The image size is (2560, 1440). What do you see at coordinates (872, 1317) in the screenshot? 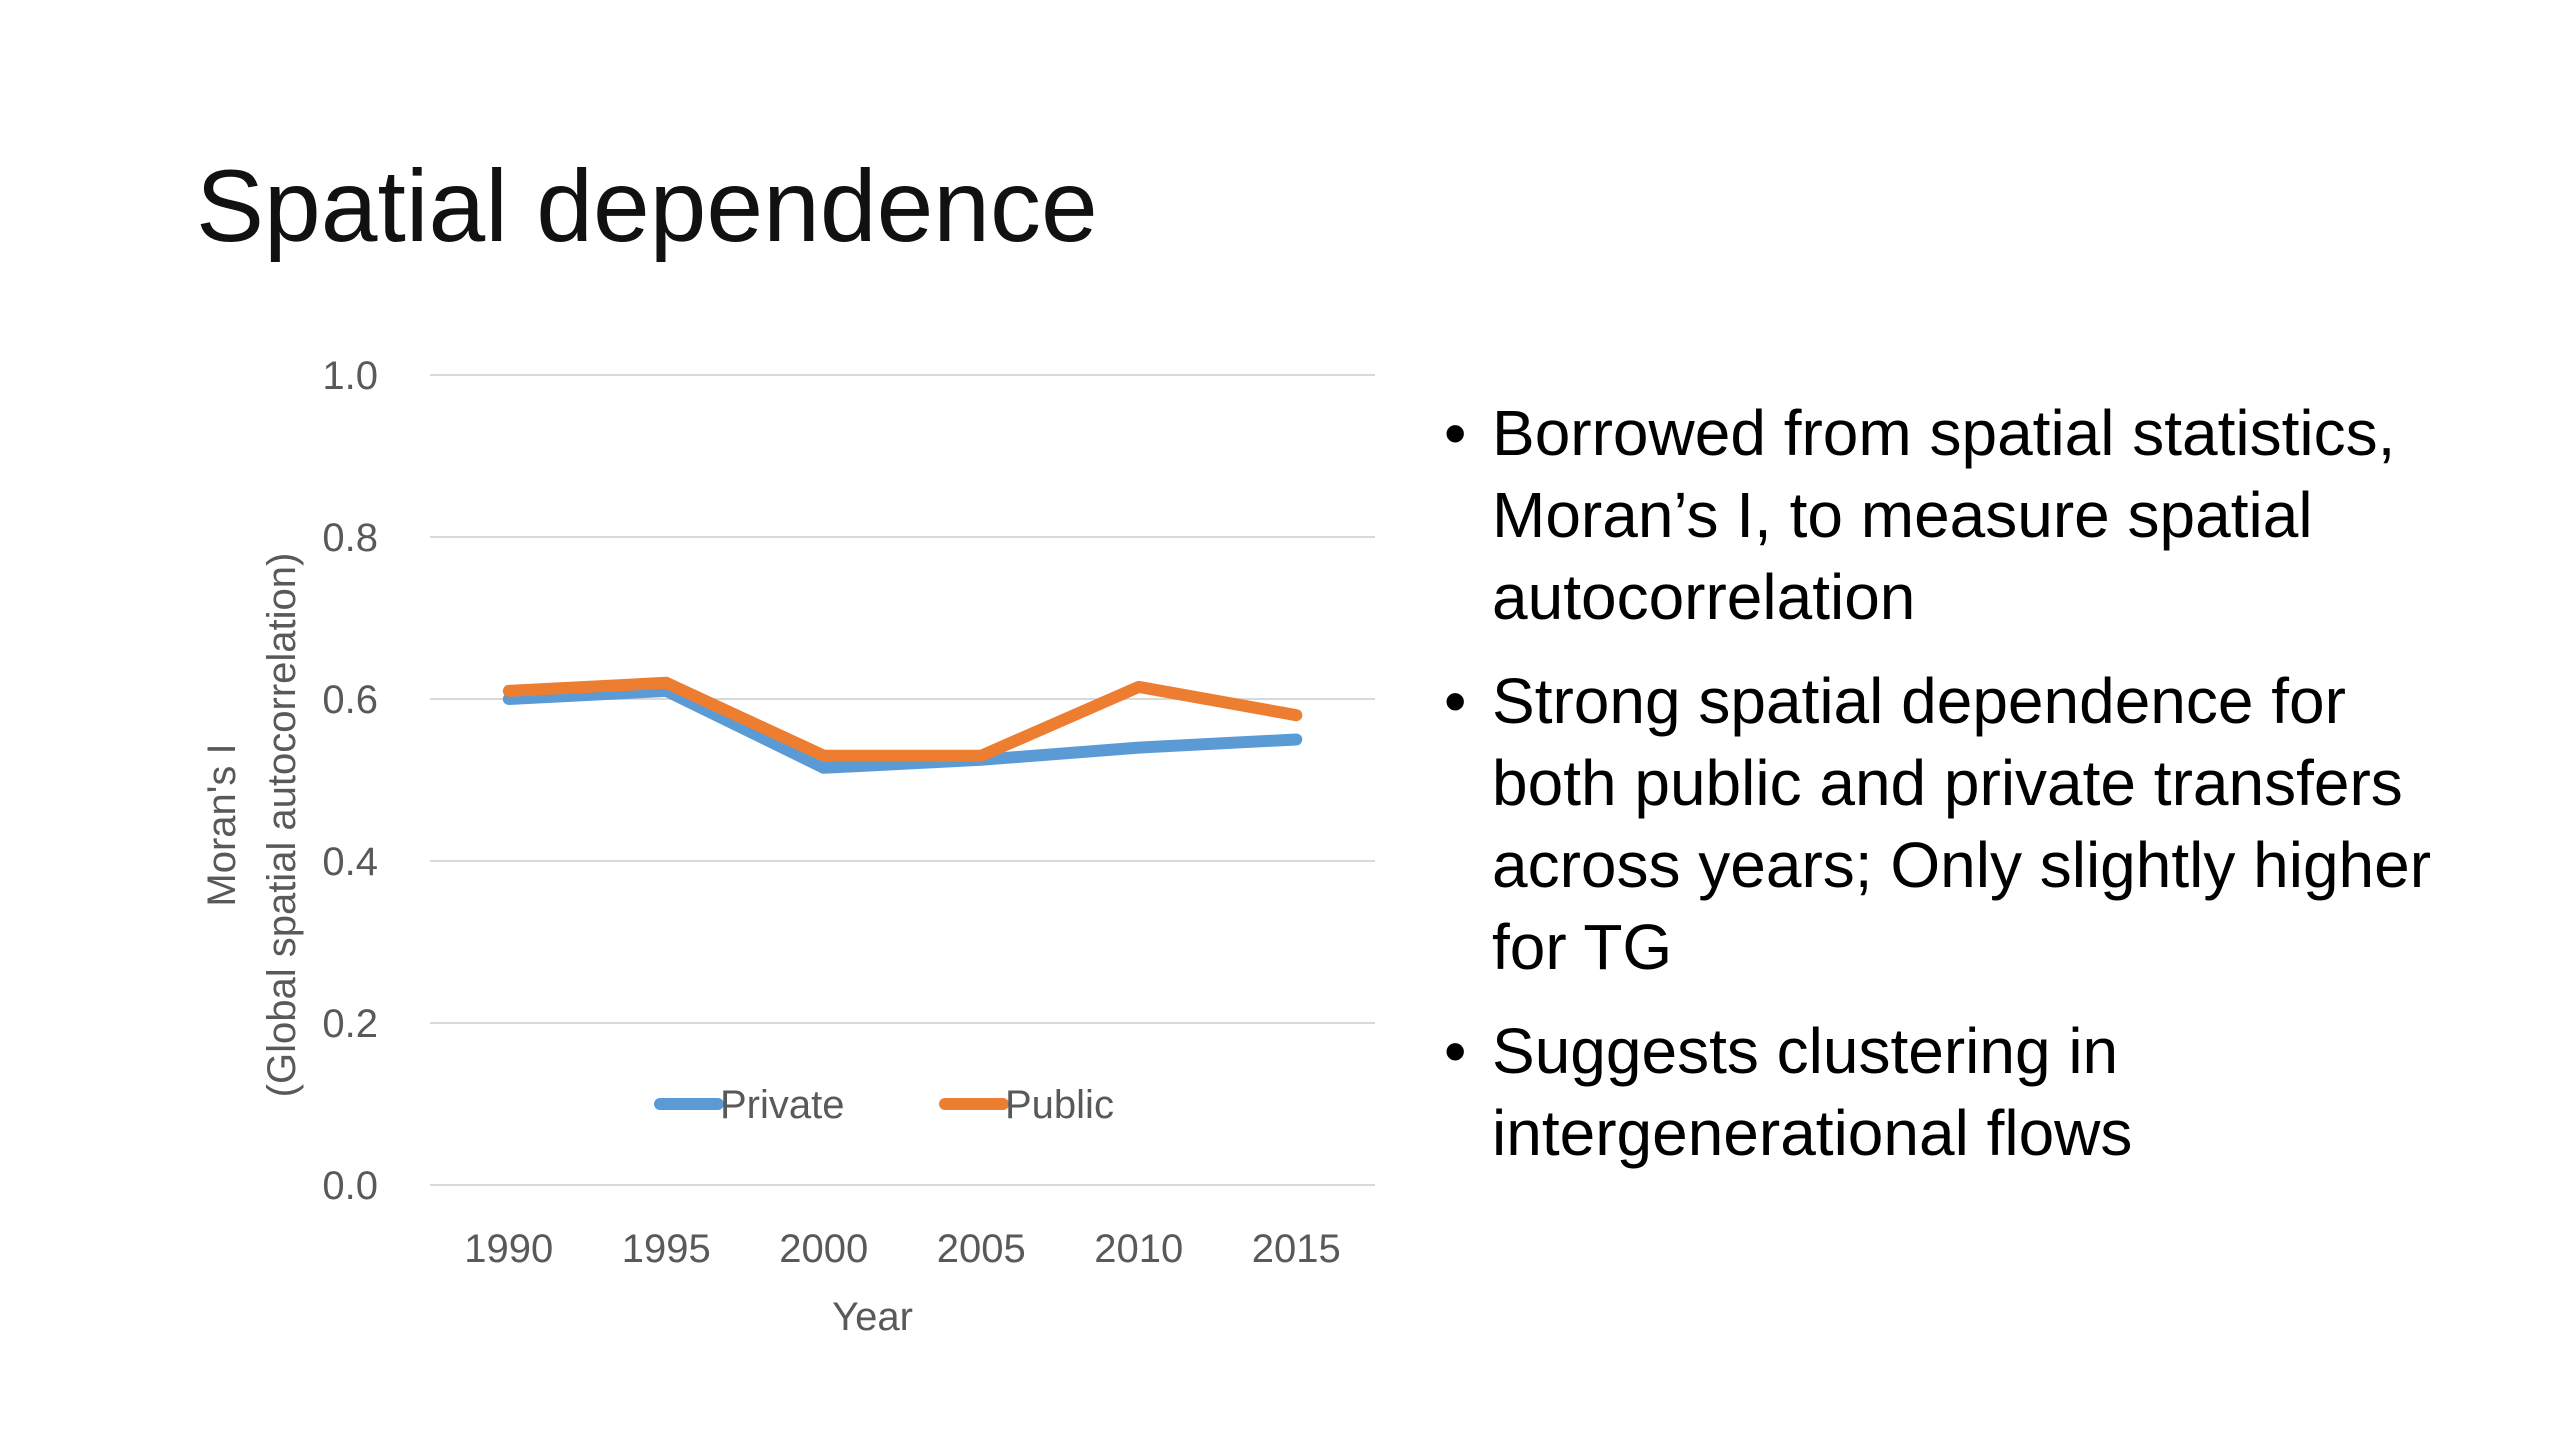
I see `x-axis-title: Year` at bounding box center [872, 1317].